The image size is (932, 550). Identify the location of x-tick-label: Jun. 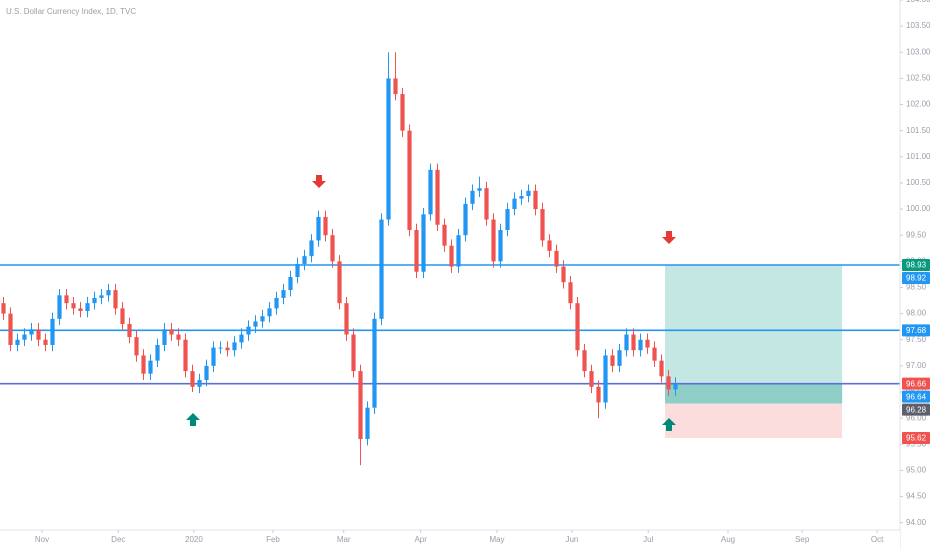
(571, 539).